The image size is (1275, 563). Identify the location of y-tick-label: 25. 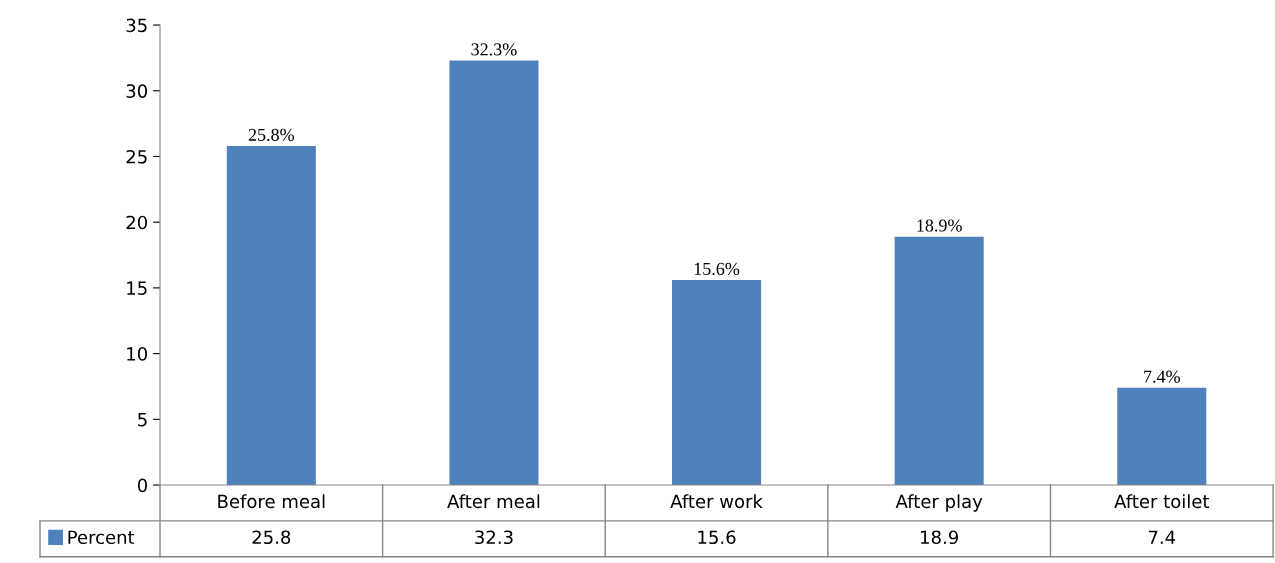
(136, 156).